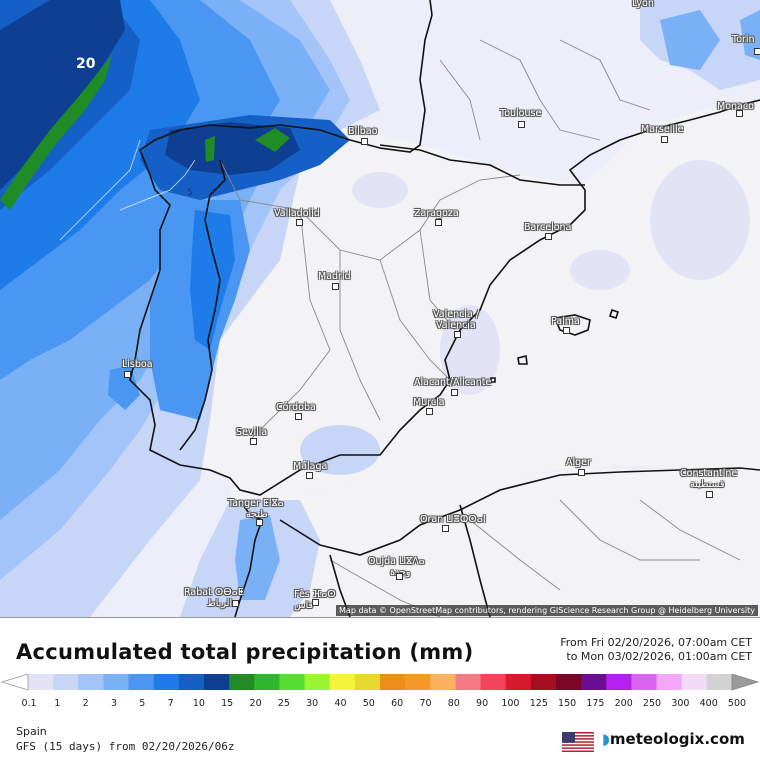  Describe the element at coordinates (334, 276) in the screenshot. I see `city-label-madrid: Madrid` at that location.